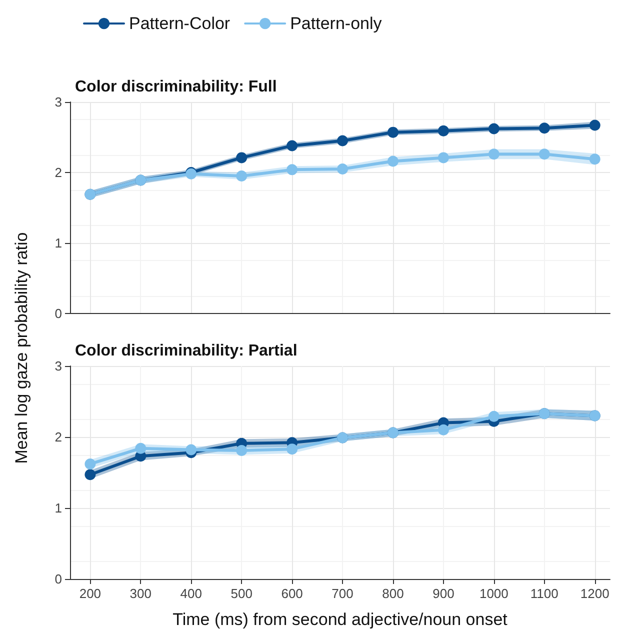  I want to click on x-tick-label: 600, so click(292, 593).